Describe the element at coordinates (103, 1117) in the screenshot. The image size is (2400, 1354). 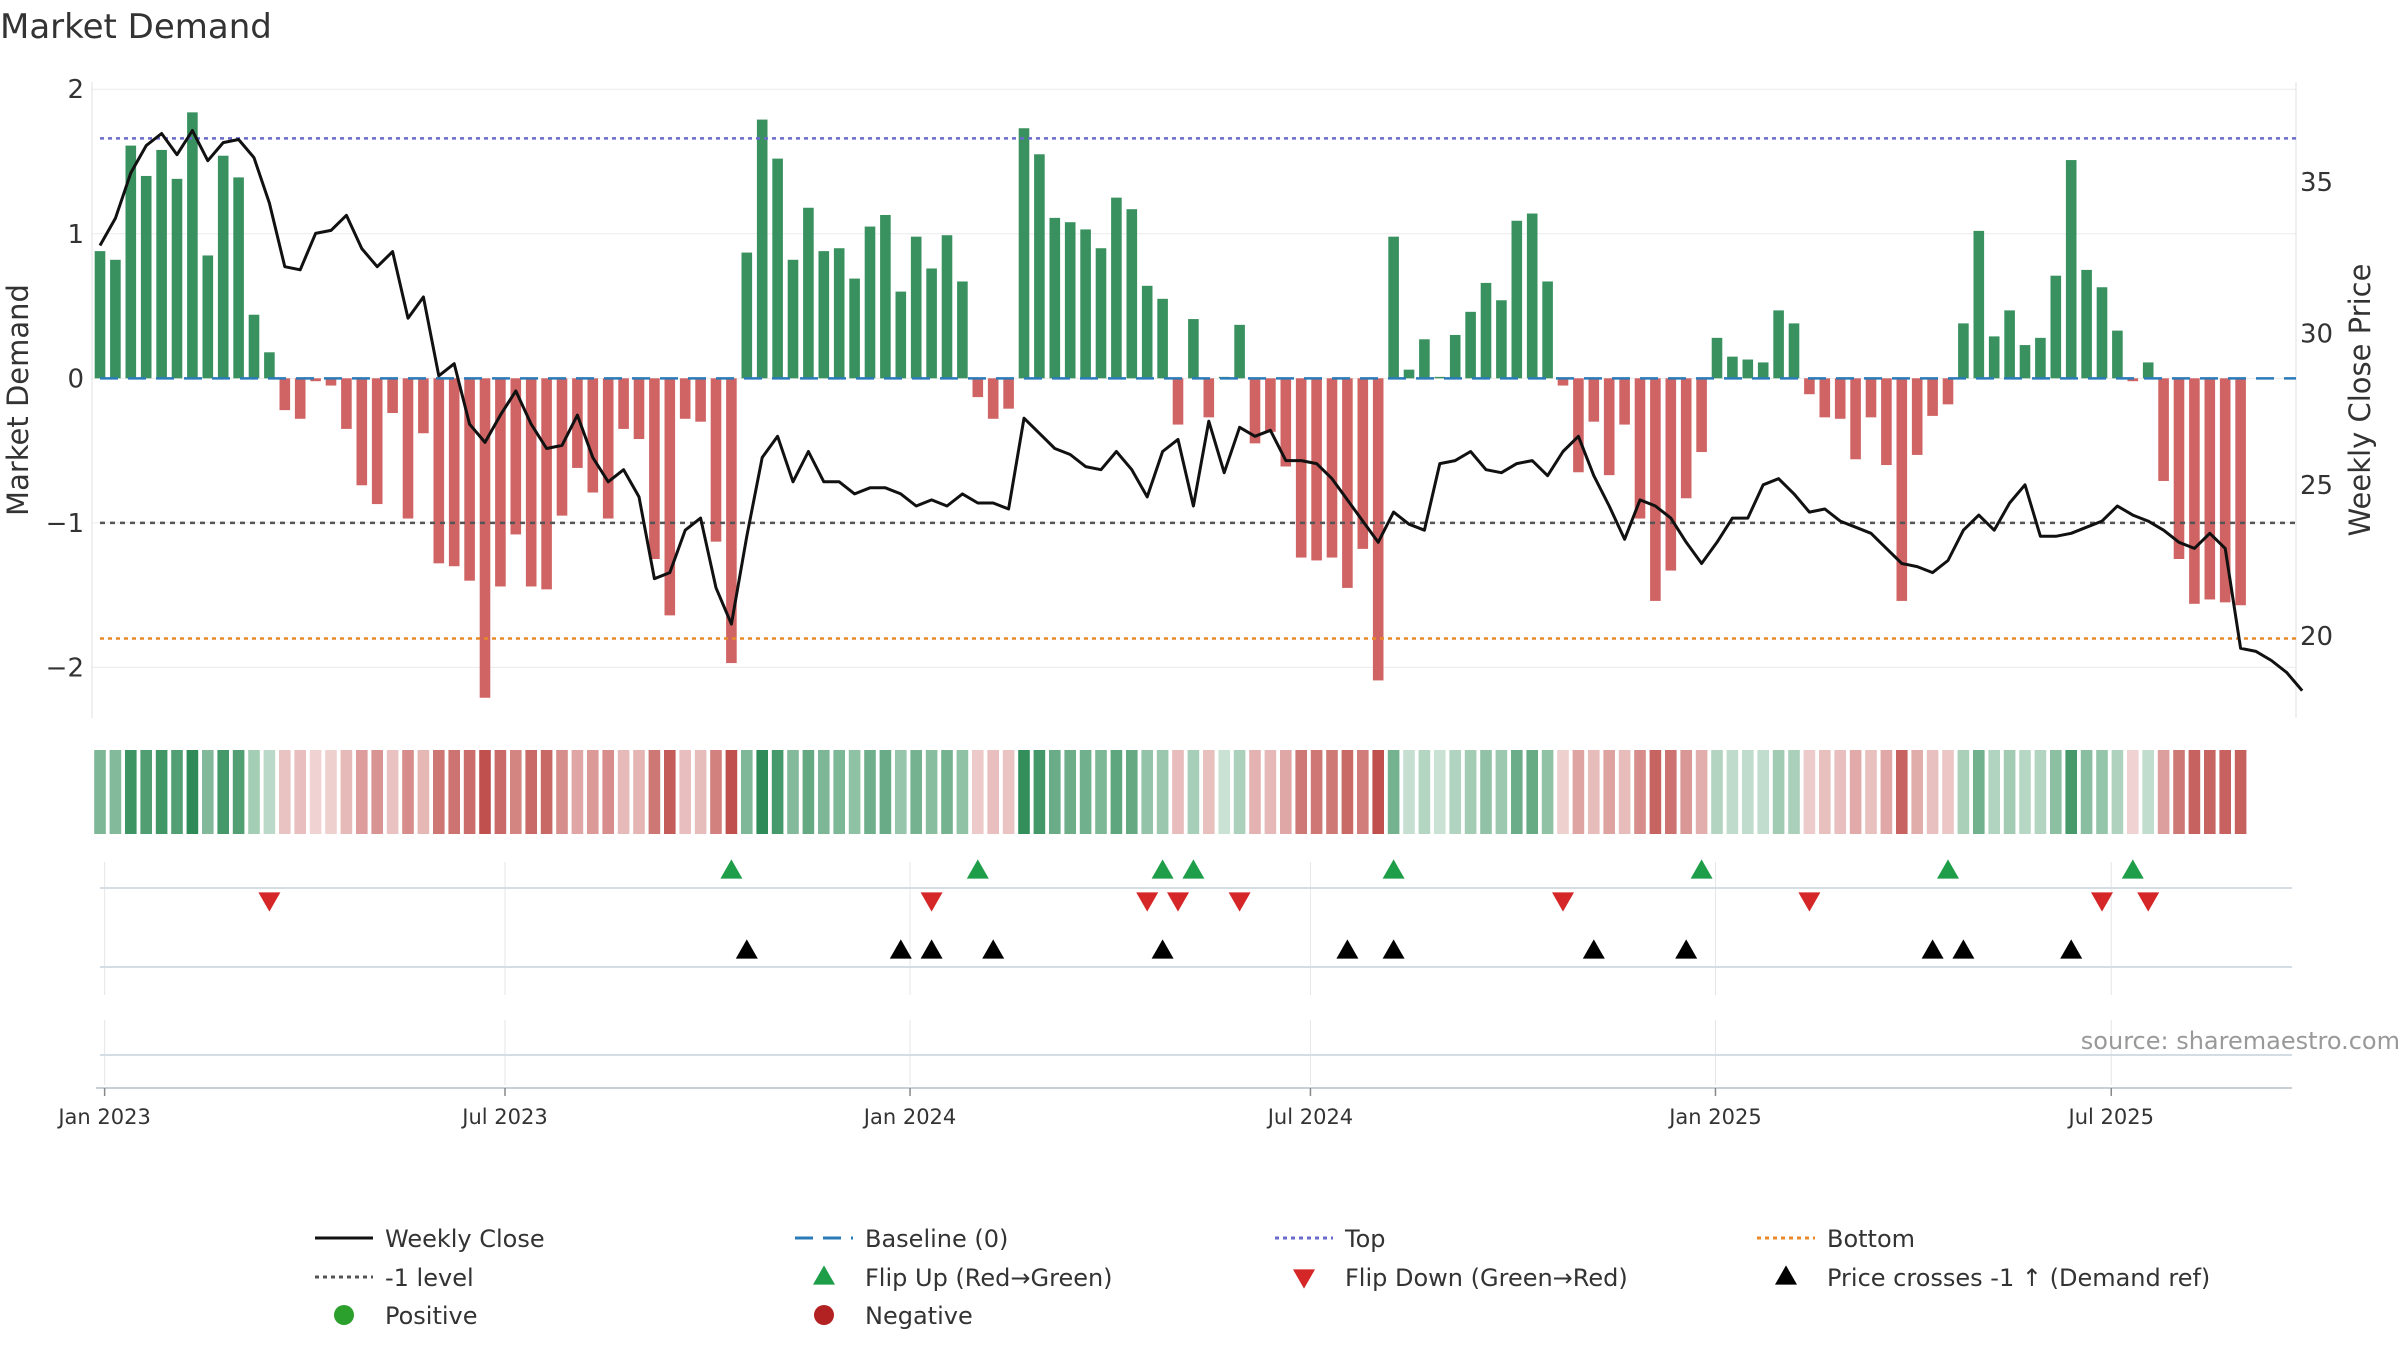
I see `x-tick-label: Jan 2023` at that location.